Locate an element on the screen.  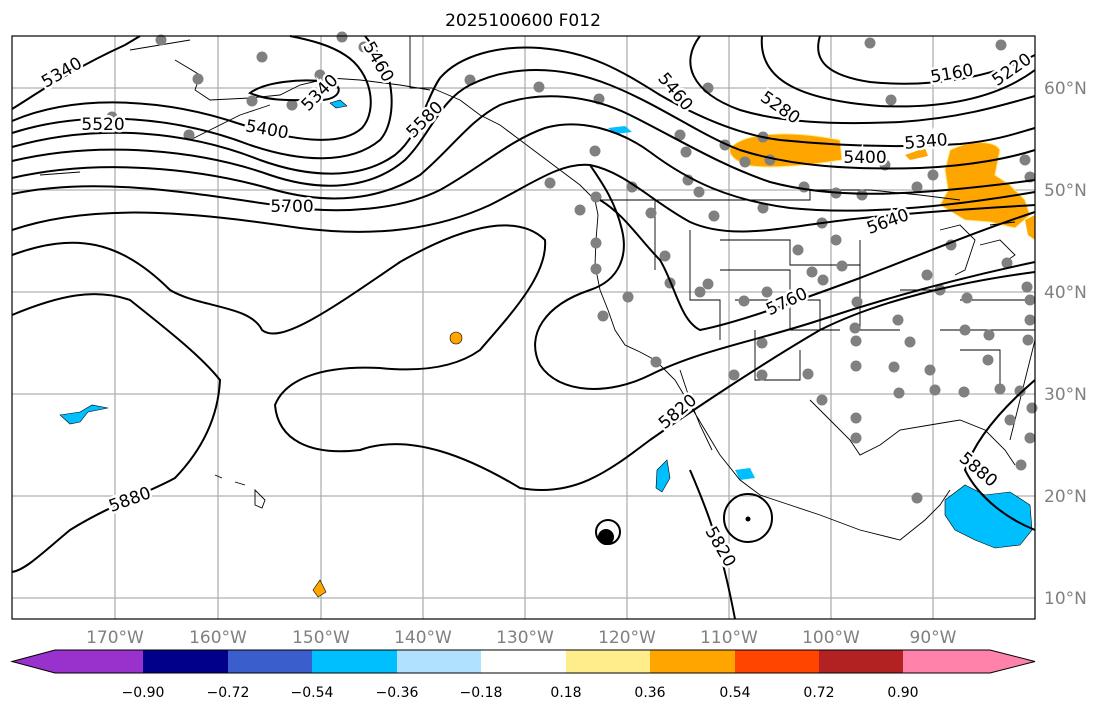
positive-anomaly-south is located at coordinates (319, 588).